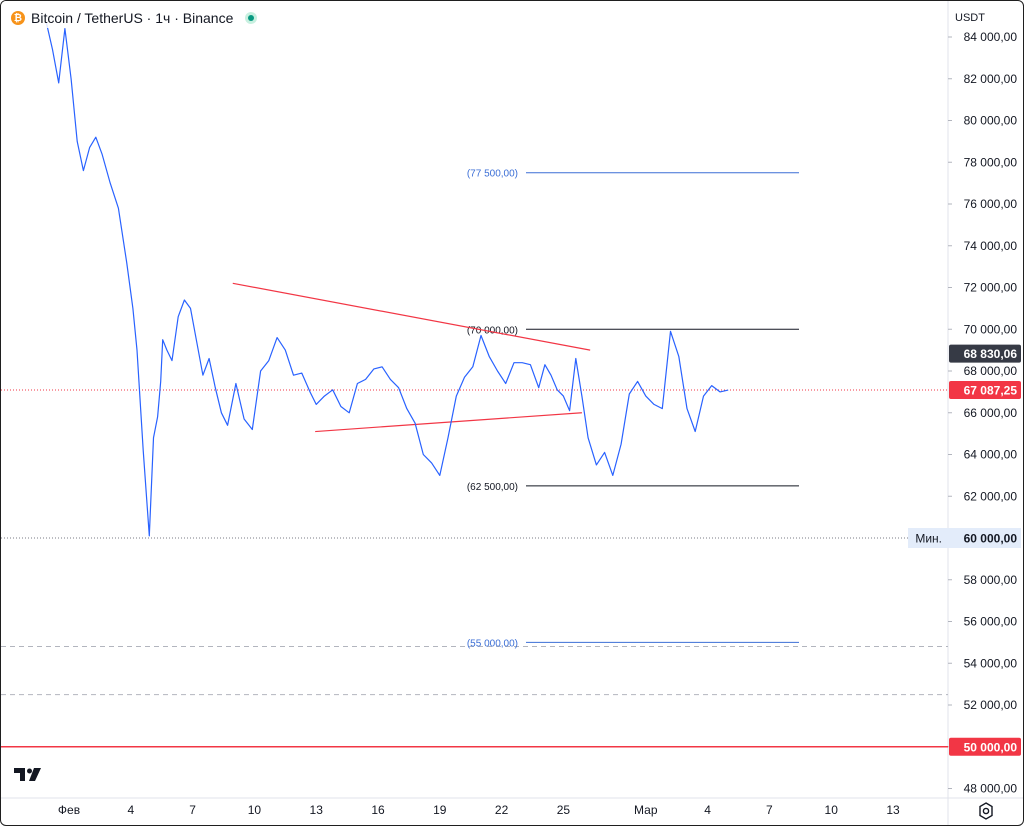 This screenshot has height=826, width=1024. I want to click on level-label: (70 000,00), so click(492, 330).